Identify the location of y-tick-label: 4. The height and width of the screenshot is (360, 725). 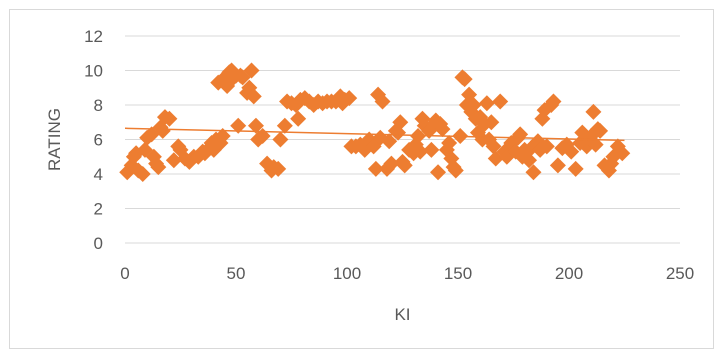
(98, 174).